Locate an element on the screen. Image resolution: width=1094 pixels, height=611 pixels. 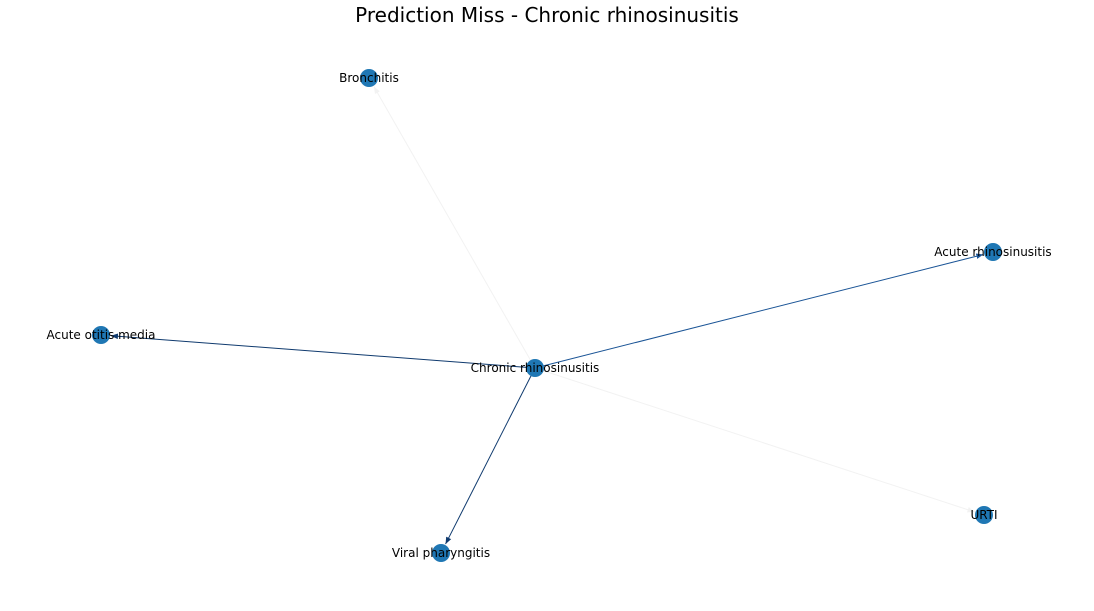
node-label-otitis: Acute otitis media is located at coordinates (101, 335).